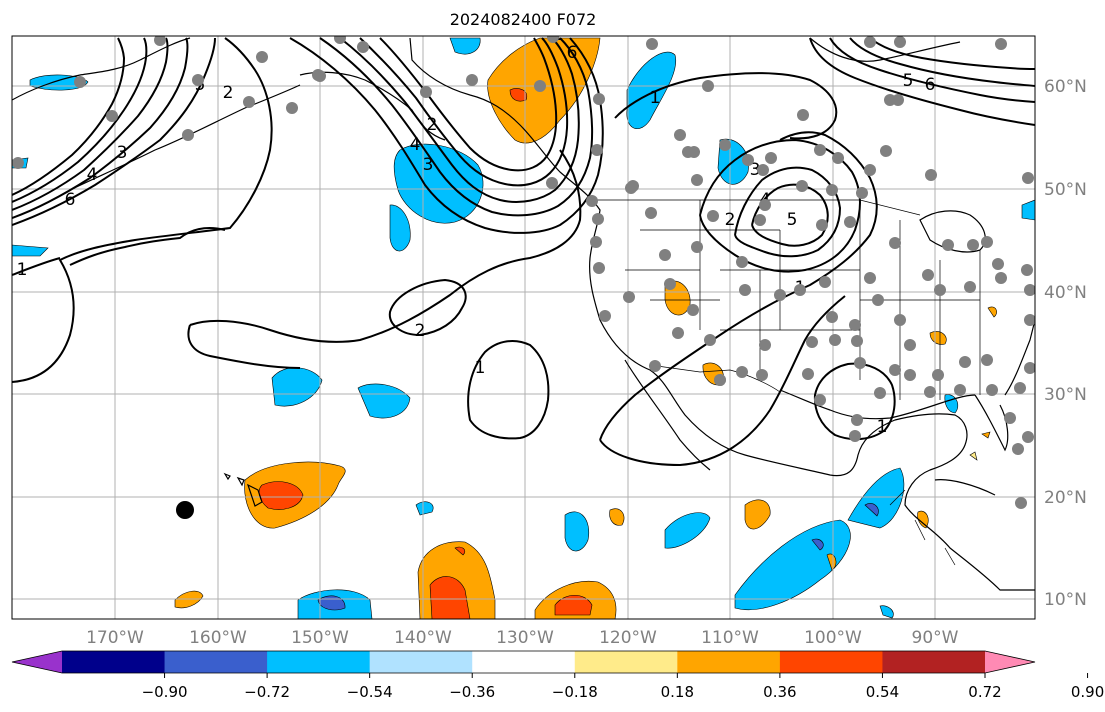  I want to click on colorbar-tick-label: −0.54, so click(370, 692).